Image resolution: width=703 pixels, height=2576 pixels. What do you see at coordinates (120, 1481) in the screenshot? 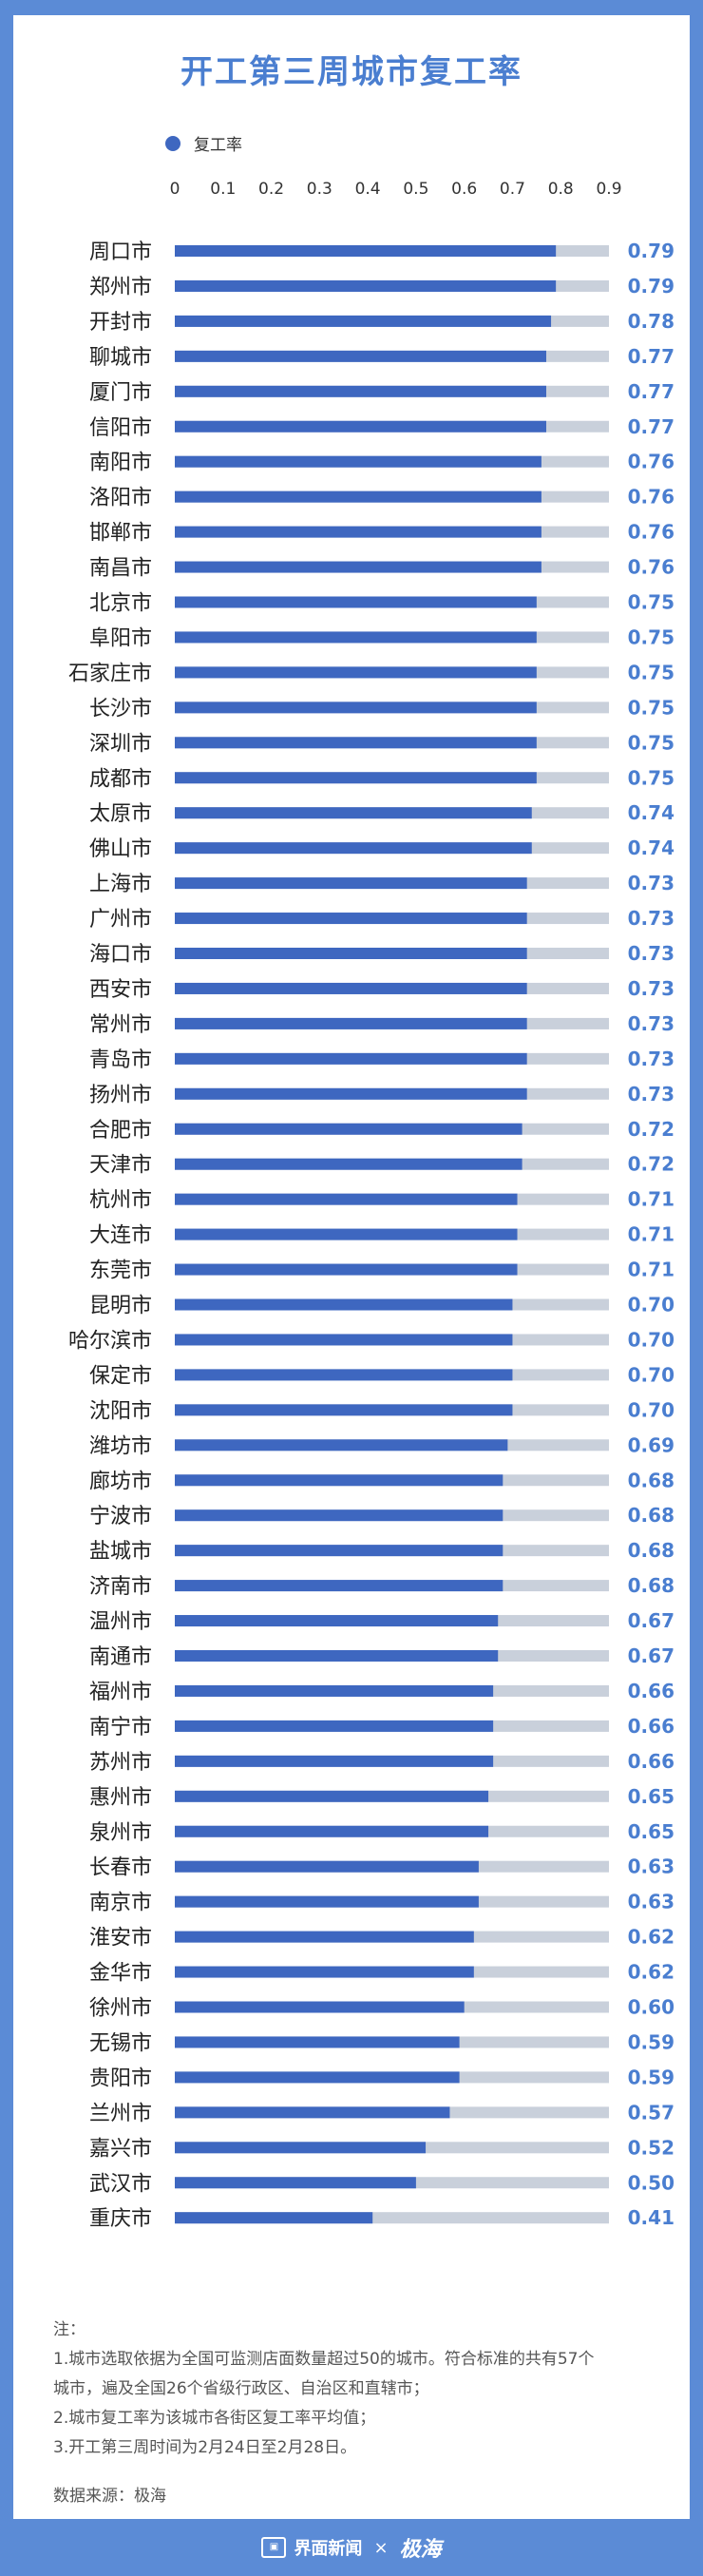
I see `city-label: 廊坊市` at bounding box center [120, 1481].